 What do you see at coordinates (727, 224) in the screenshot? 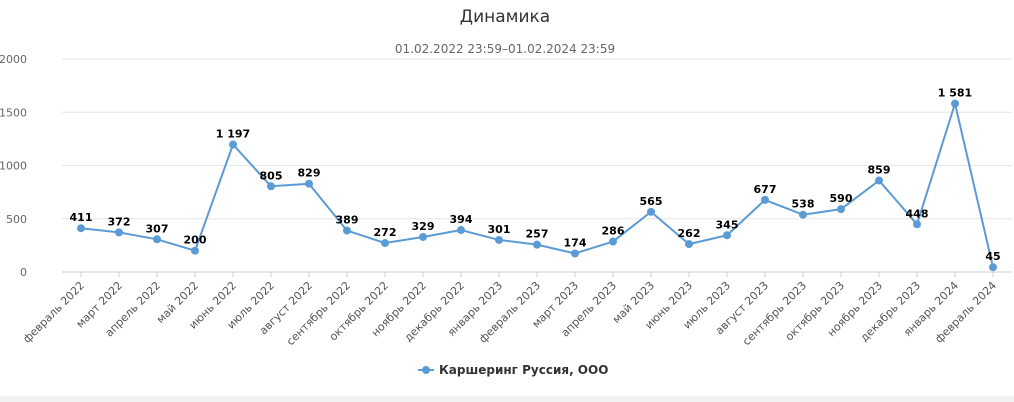
I see `data-label: 345` at bounding box center [727, 224].